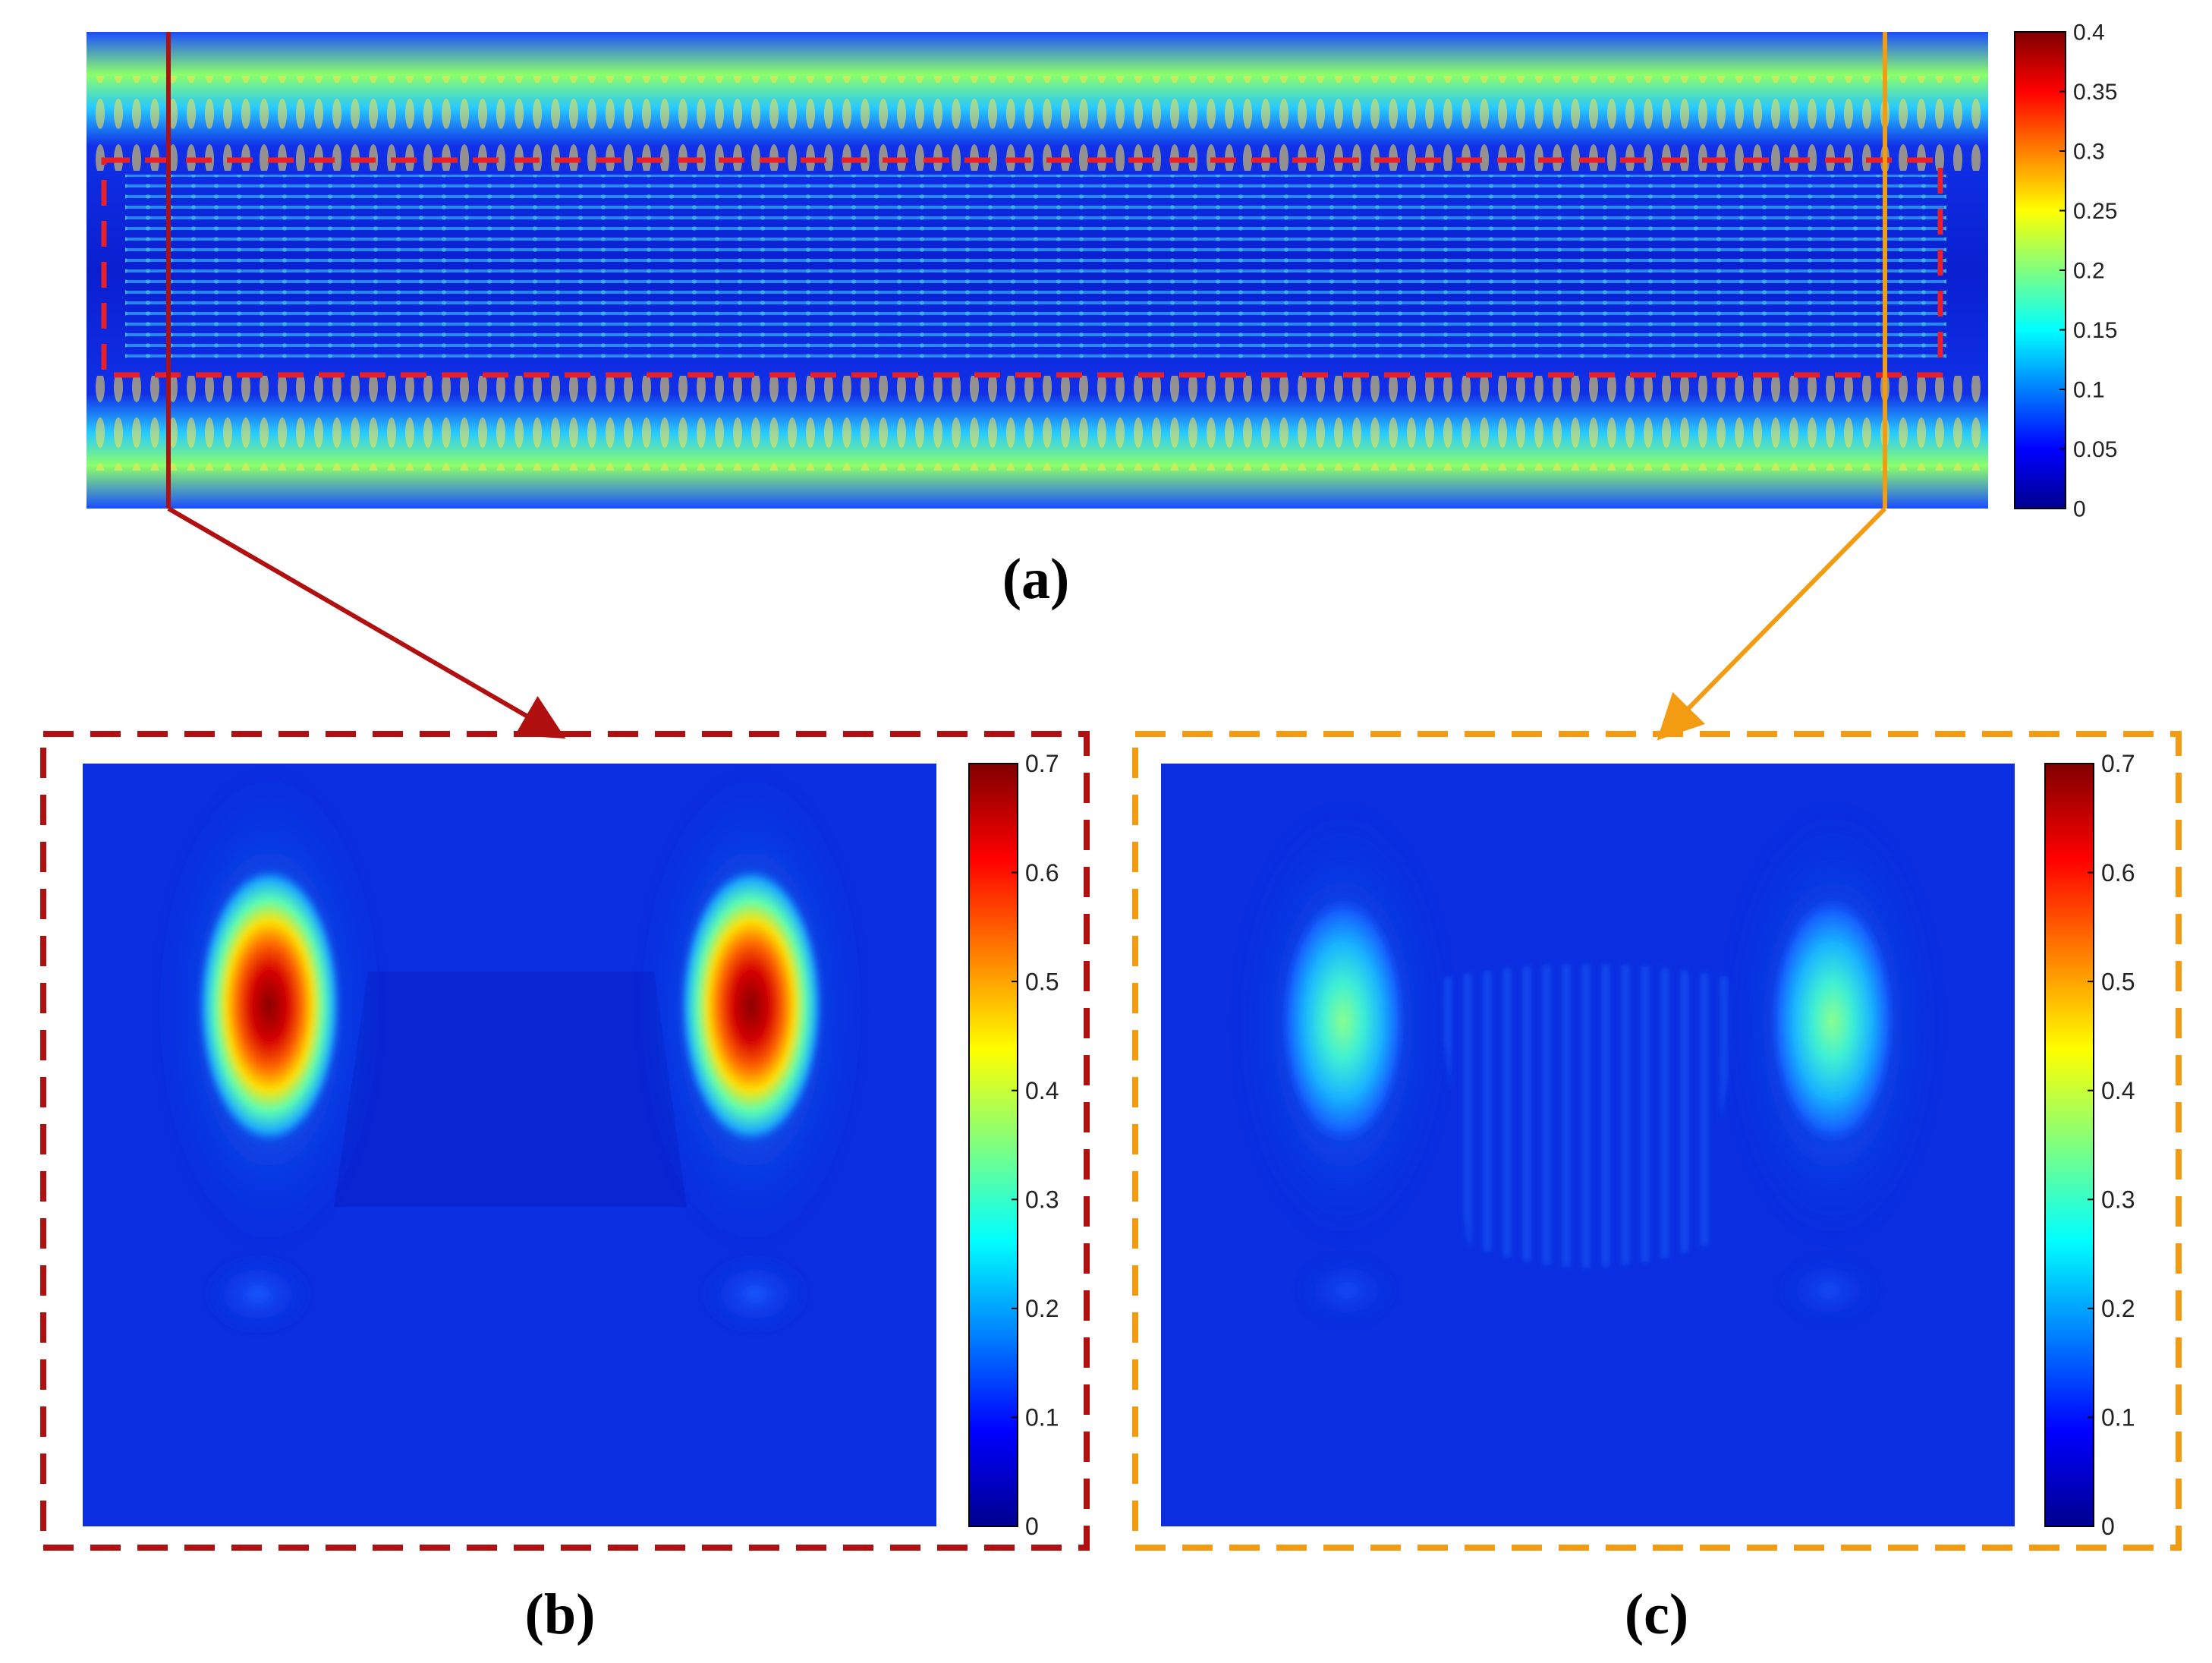 Image resolution: width=2212 pixels, height=1663 pixels. I want to click on panel-c-central-ripples, so click(1588, 1116).